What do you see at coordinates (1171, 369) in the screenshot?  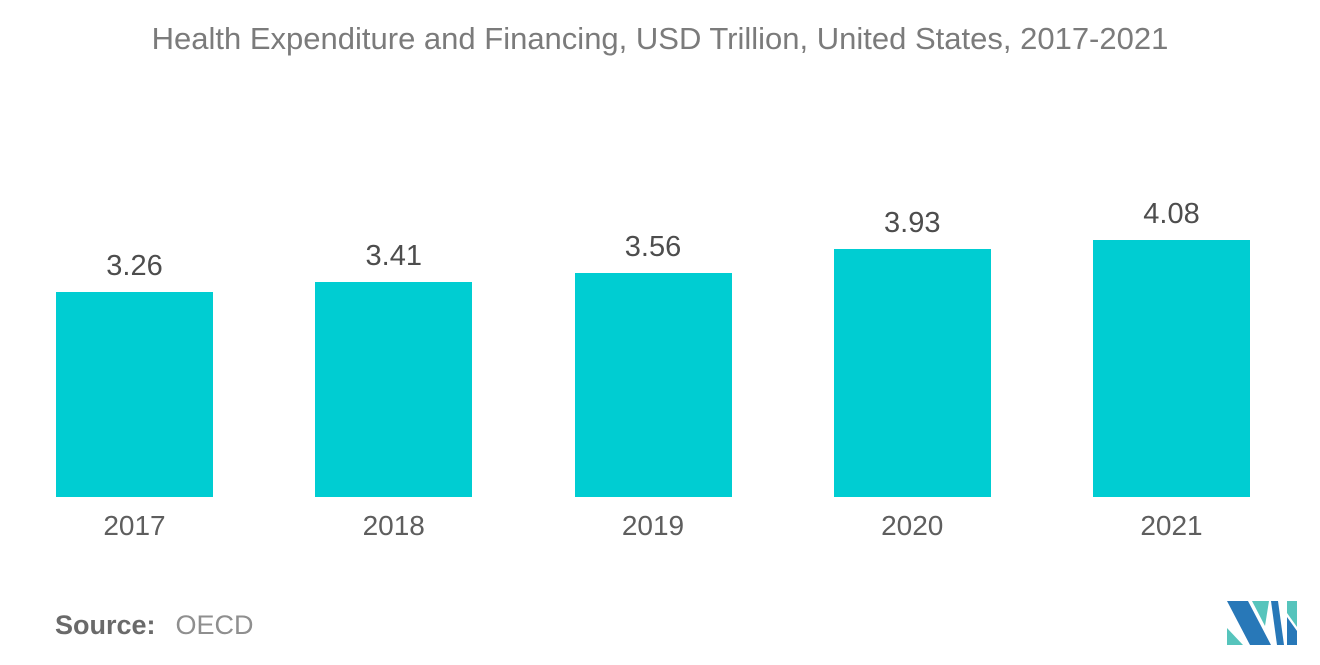 I see `bar-2021: 4.08 2021` at bounding box center [1171, 369].